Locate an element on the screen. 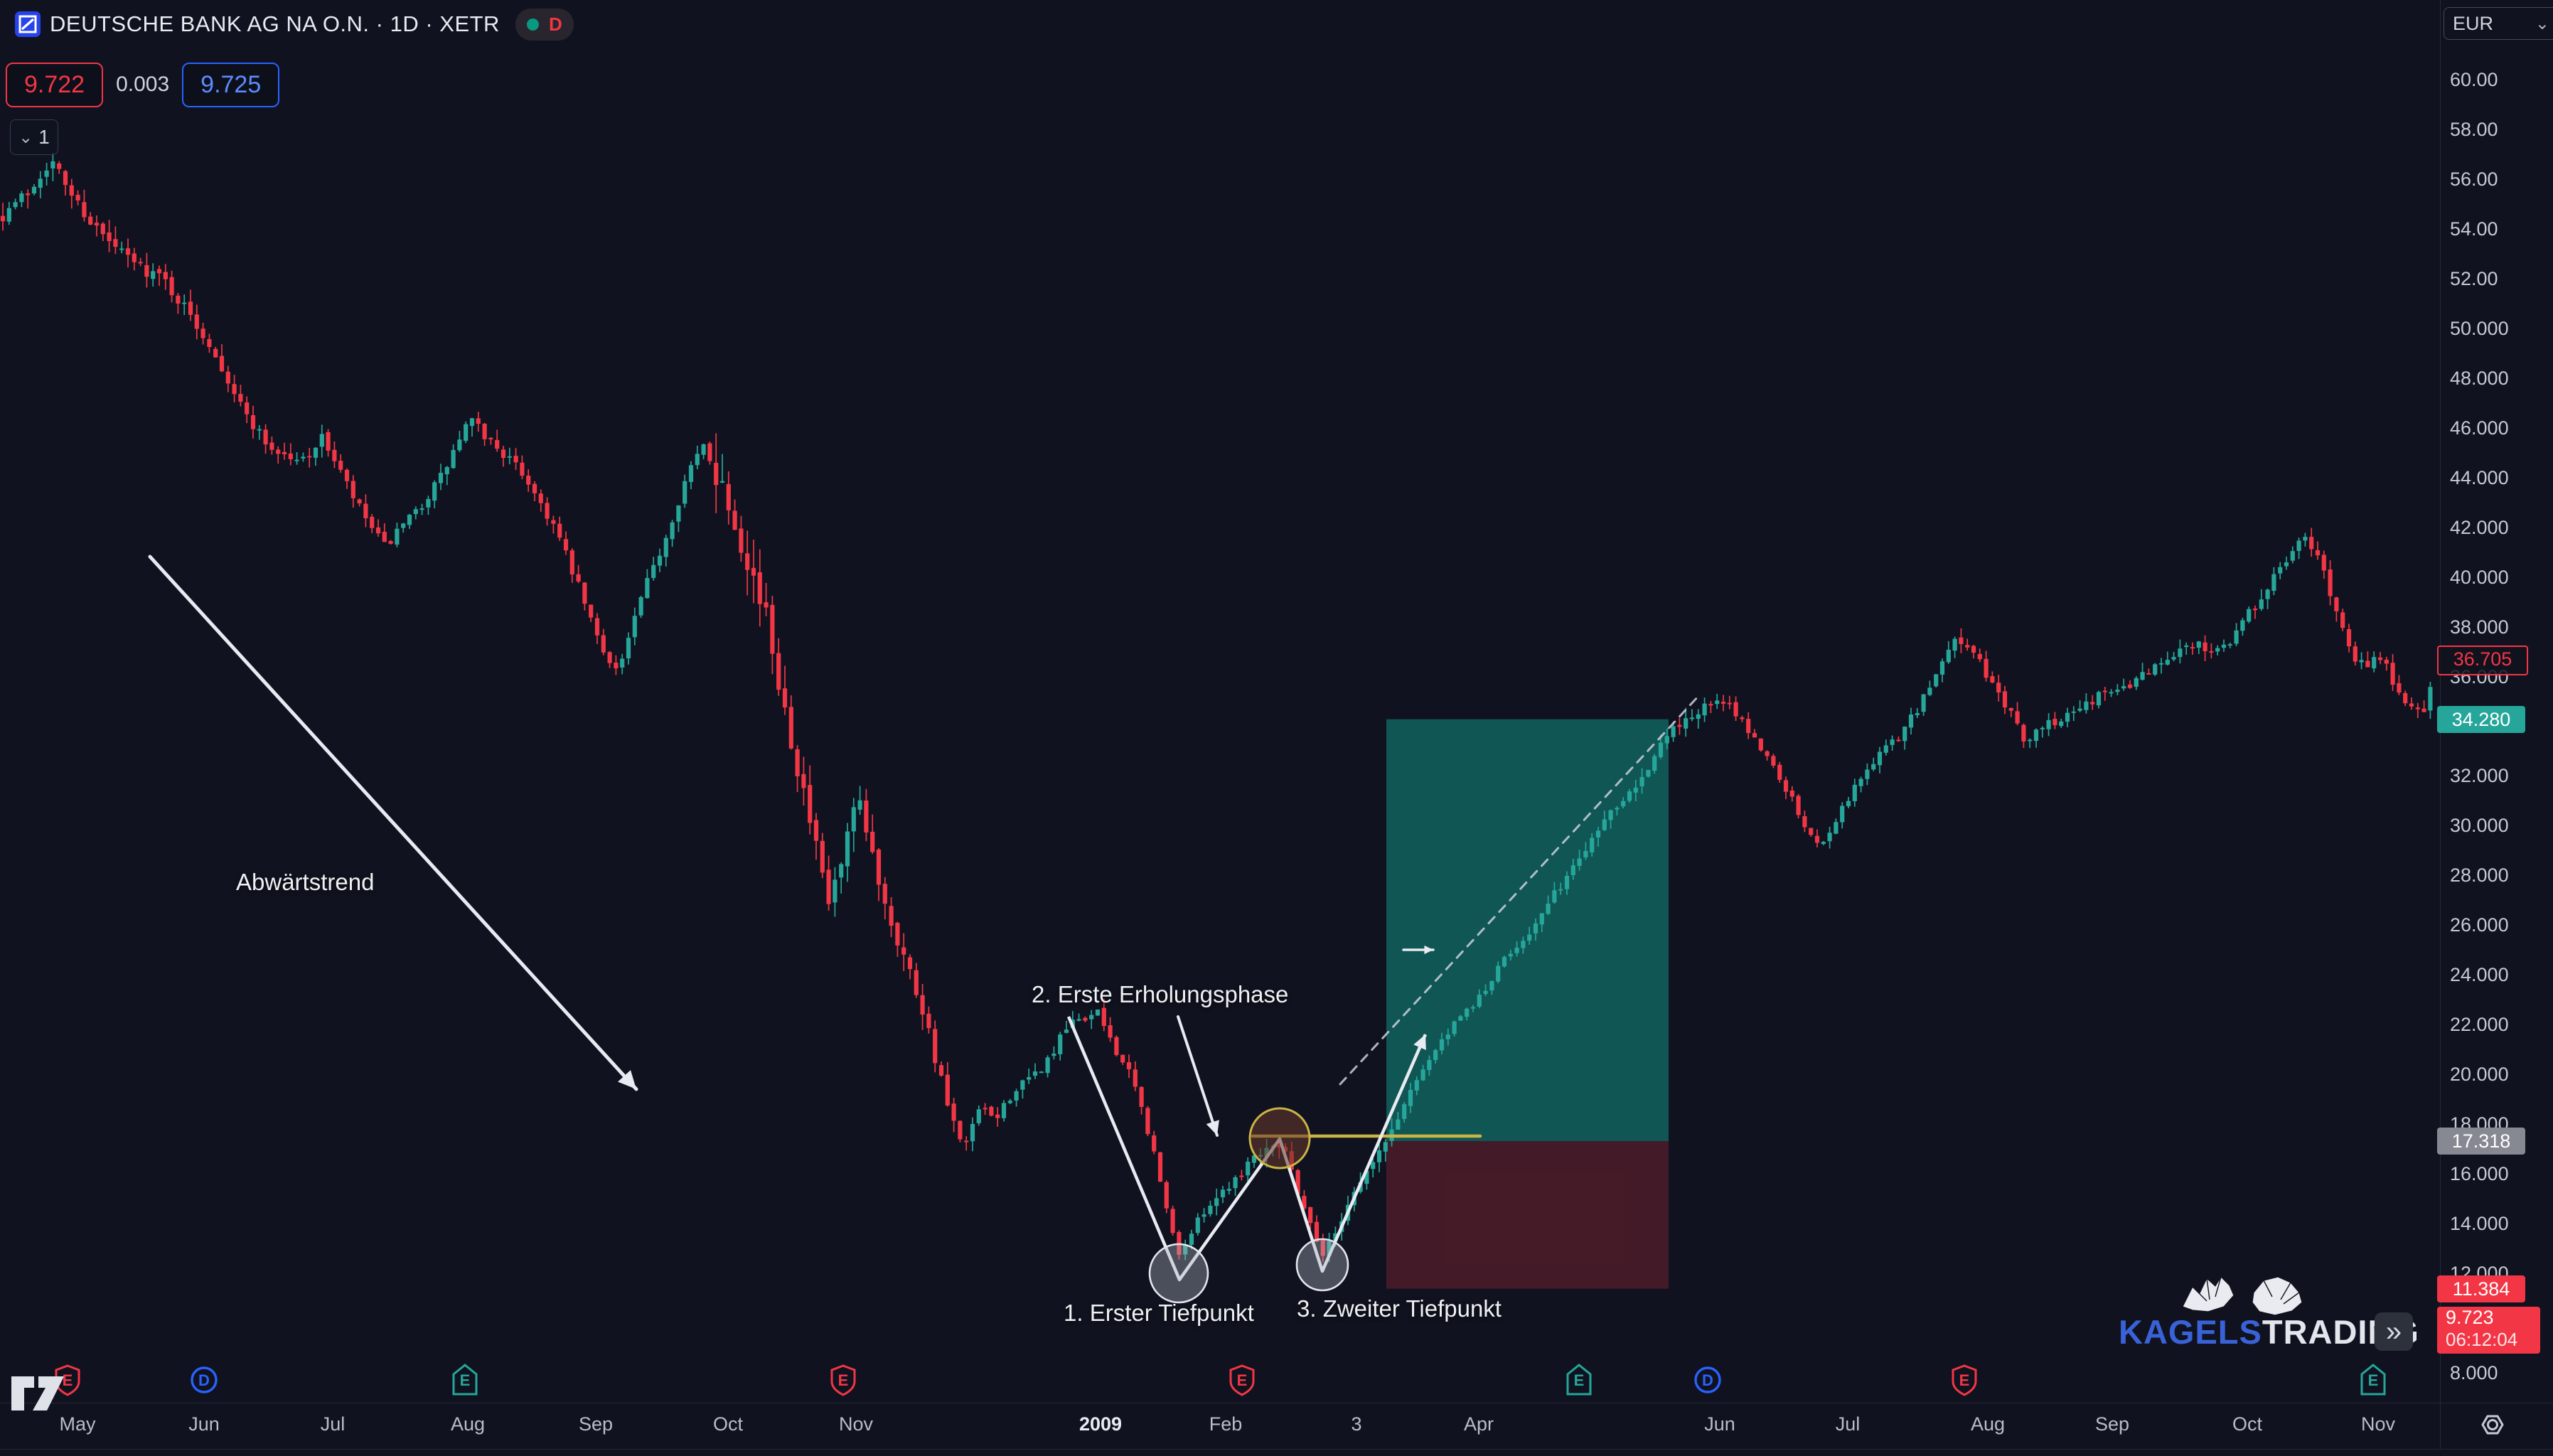 The image size is (2553, 1456). second-low-label: 3. Zweiter Tiefpunkt is located at coordinates (1399, 1308).